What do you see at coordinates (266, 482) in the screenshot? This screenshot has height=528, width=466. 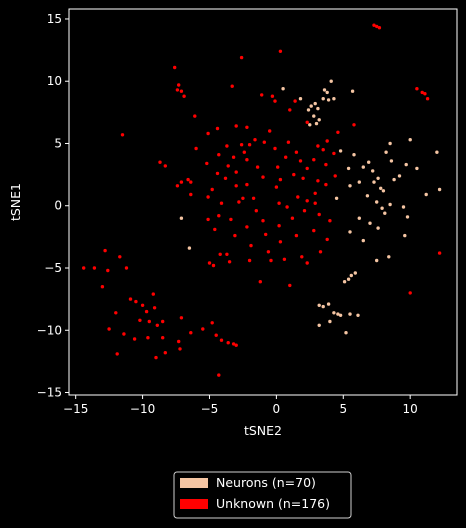 I see `legend-label-neurons: Neurons (n=70)` at bounding box center [266, 482].